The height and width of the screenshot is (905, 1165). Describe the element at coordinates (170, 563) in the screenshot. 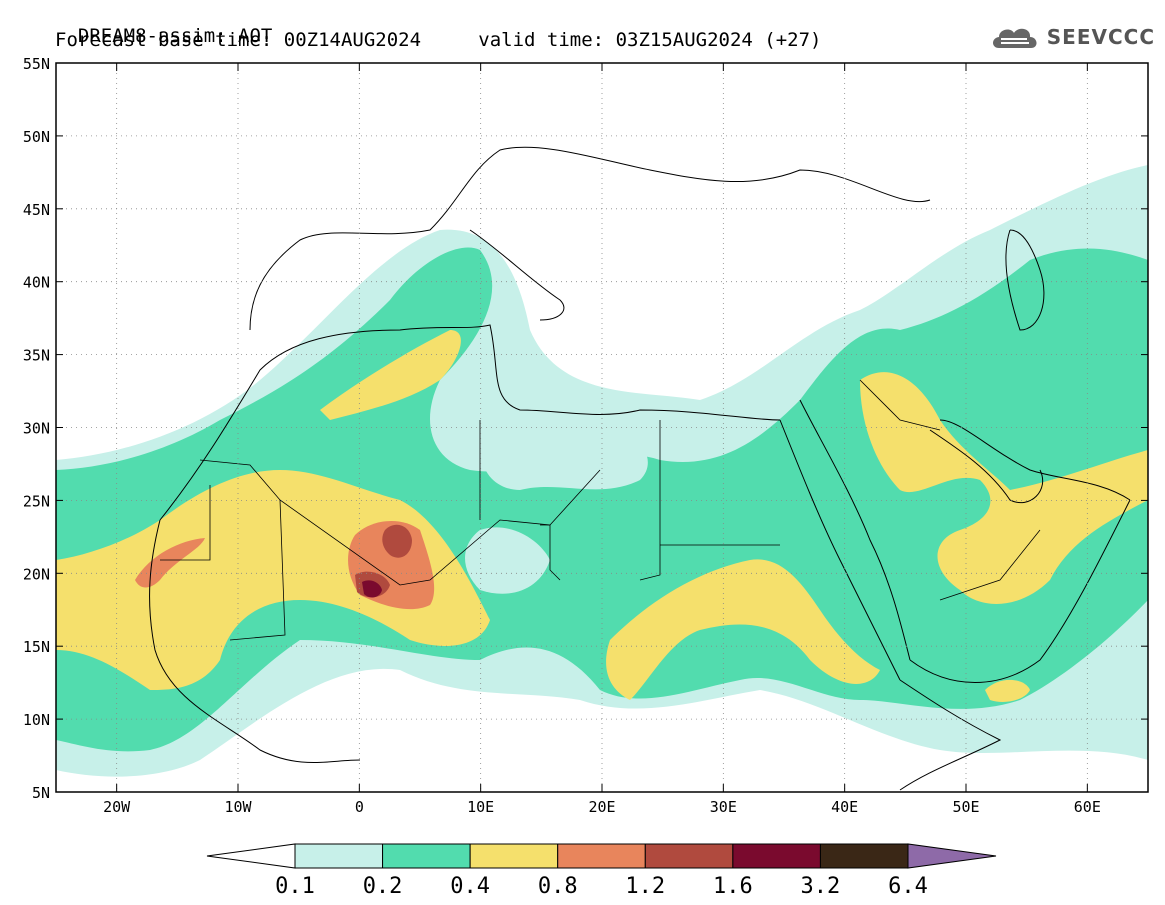

I see `aot-band-0-8-west` at that location.